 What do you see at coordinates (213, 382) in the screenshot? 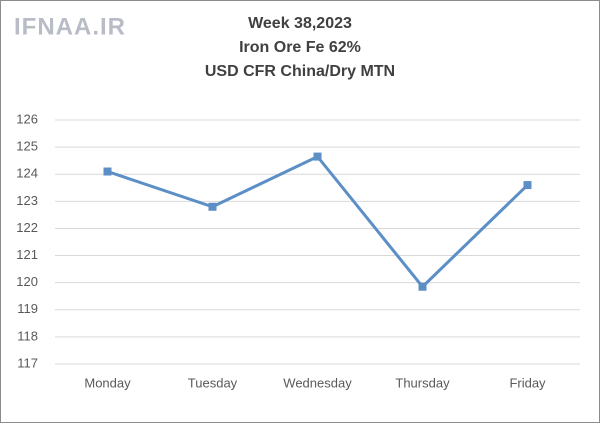
I see `x-tick-label: Tuesday` at bounding box center [213, 382].